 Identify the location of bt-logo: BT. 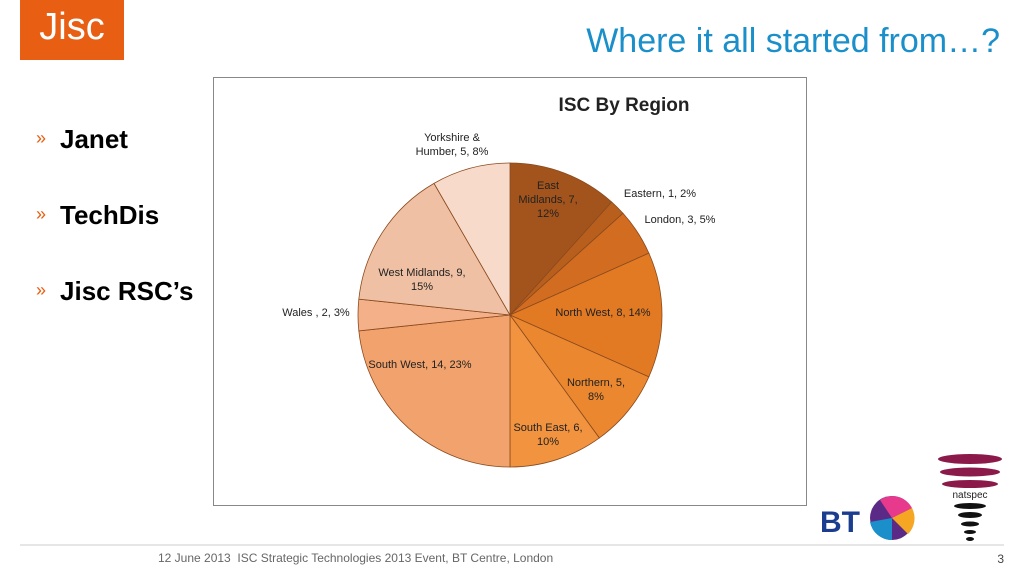
(867, 518).